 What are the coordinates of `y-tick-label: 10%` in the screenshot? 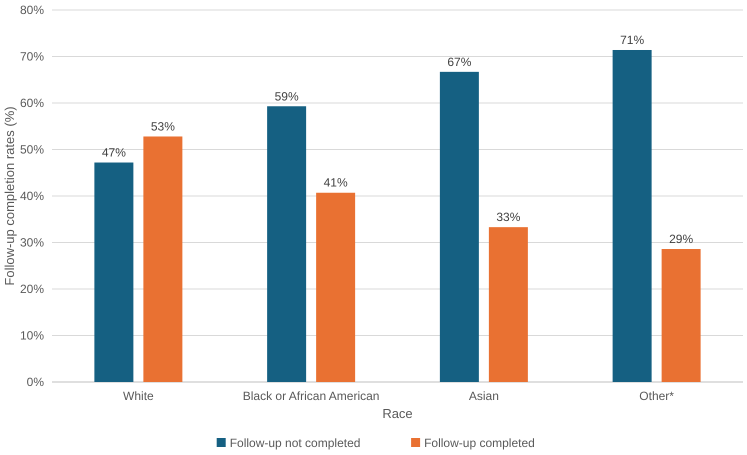 It's located at (32, 335).